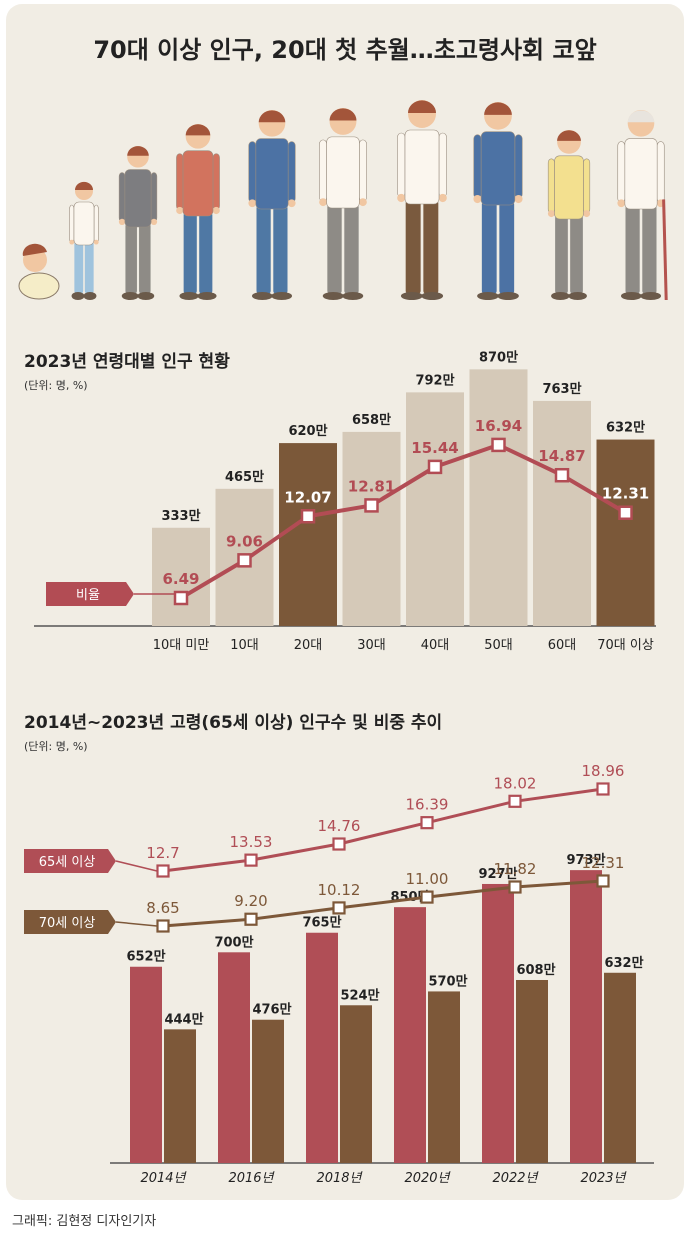 This screenshot has width=690, height=1233. What do you see at coordinates (339, 1178) in the screenshot?
I see `chart2-category-label: 2018년` at bounding box center [339, 1178].